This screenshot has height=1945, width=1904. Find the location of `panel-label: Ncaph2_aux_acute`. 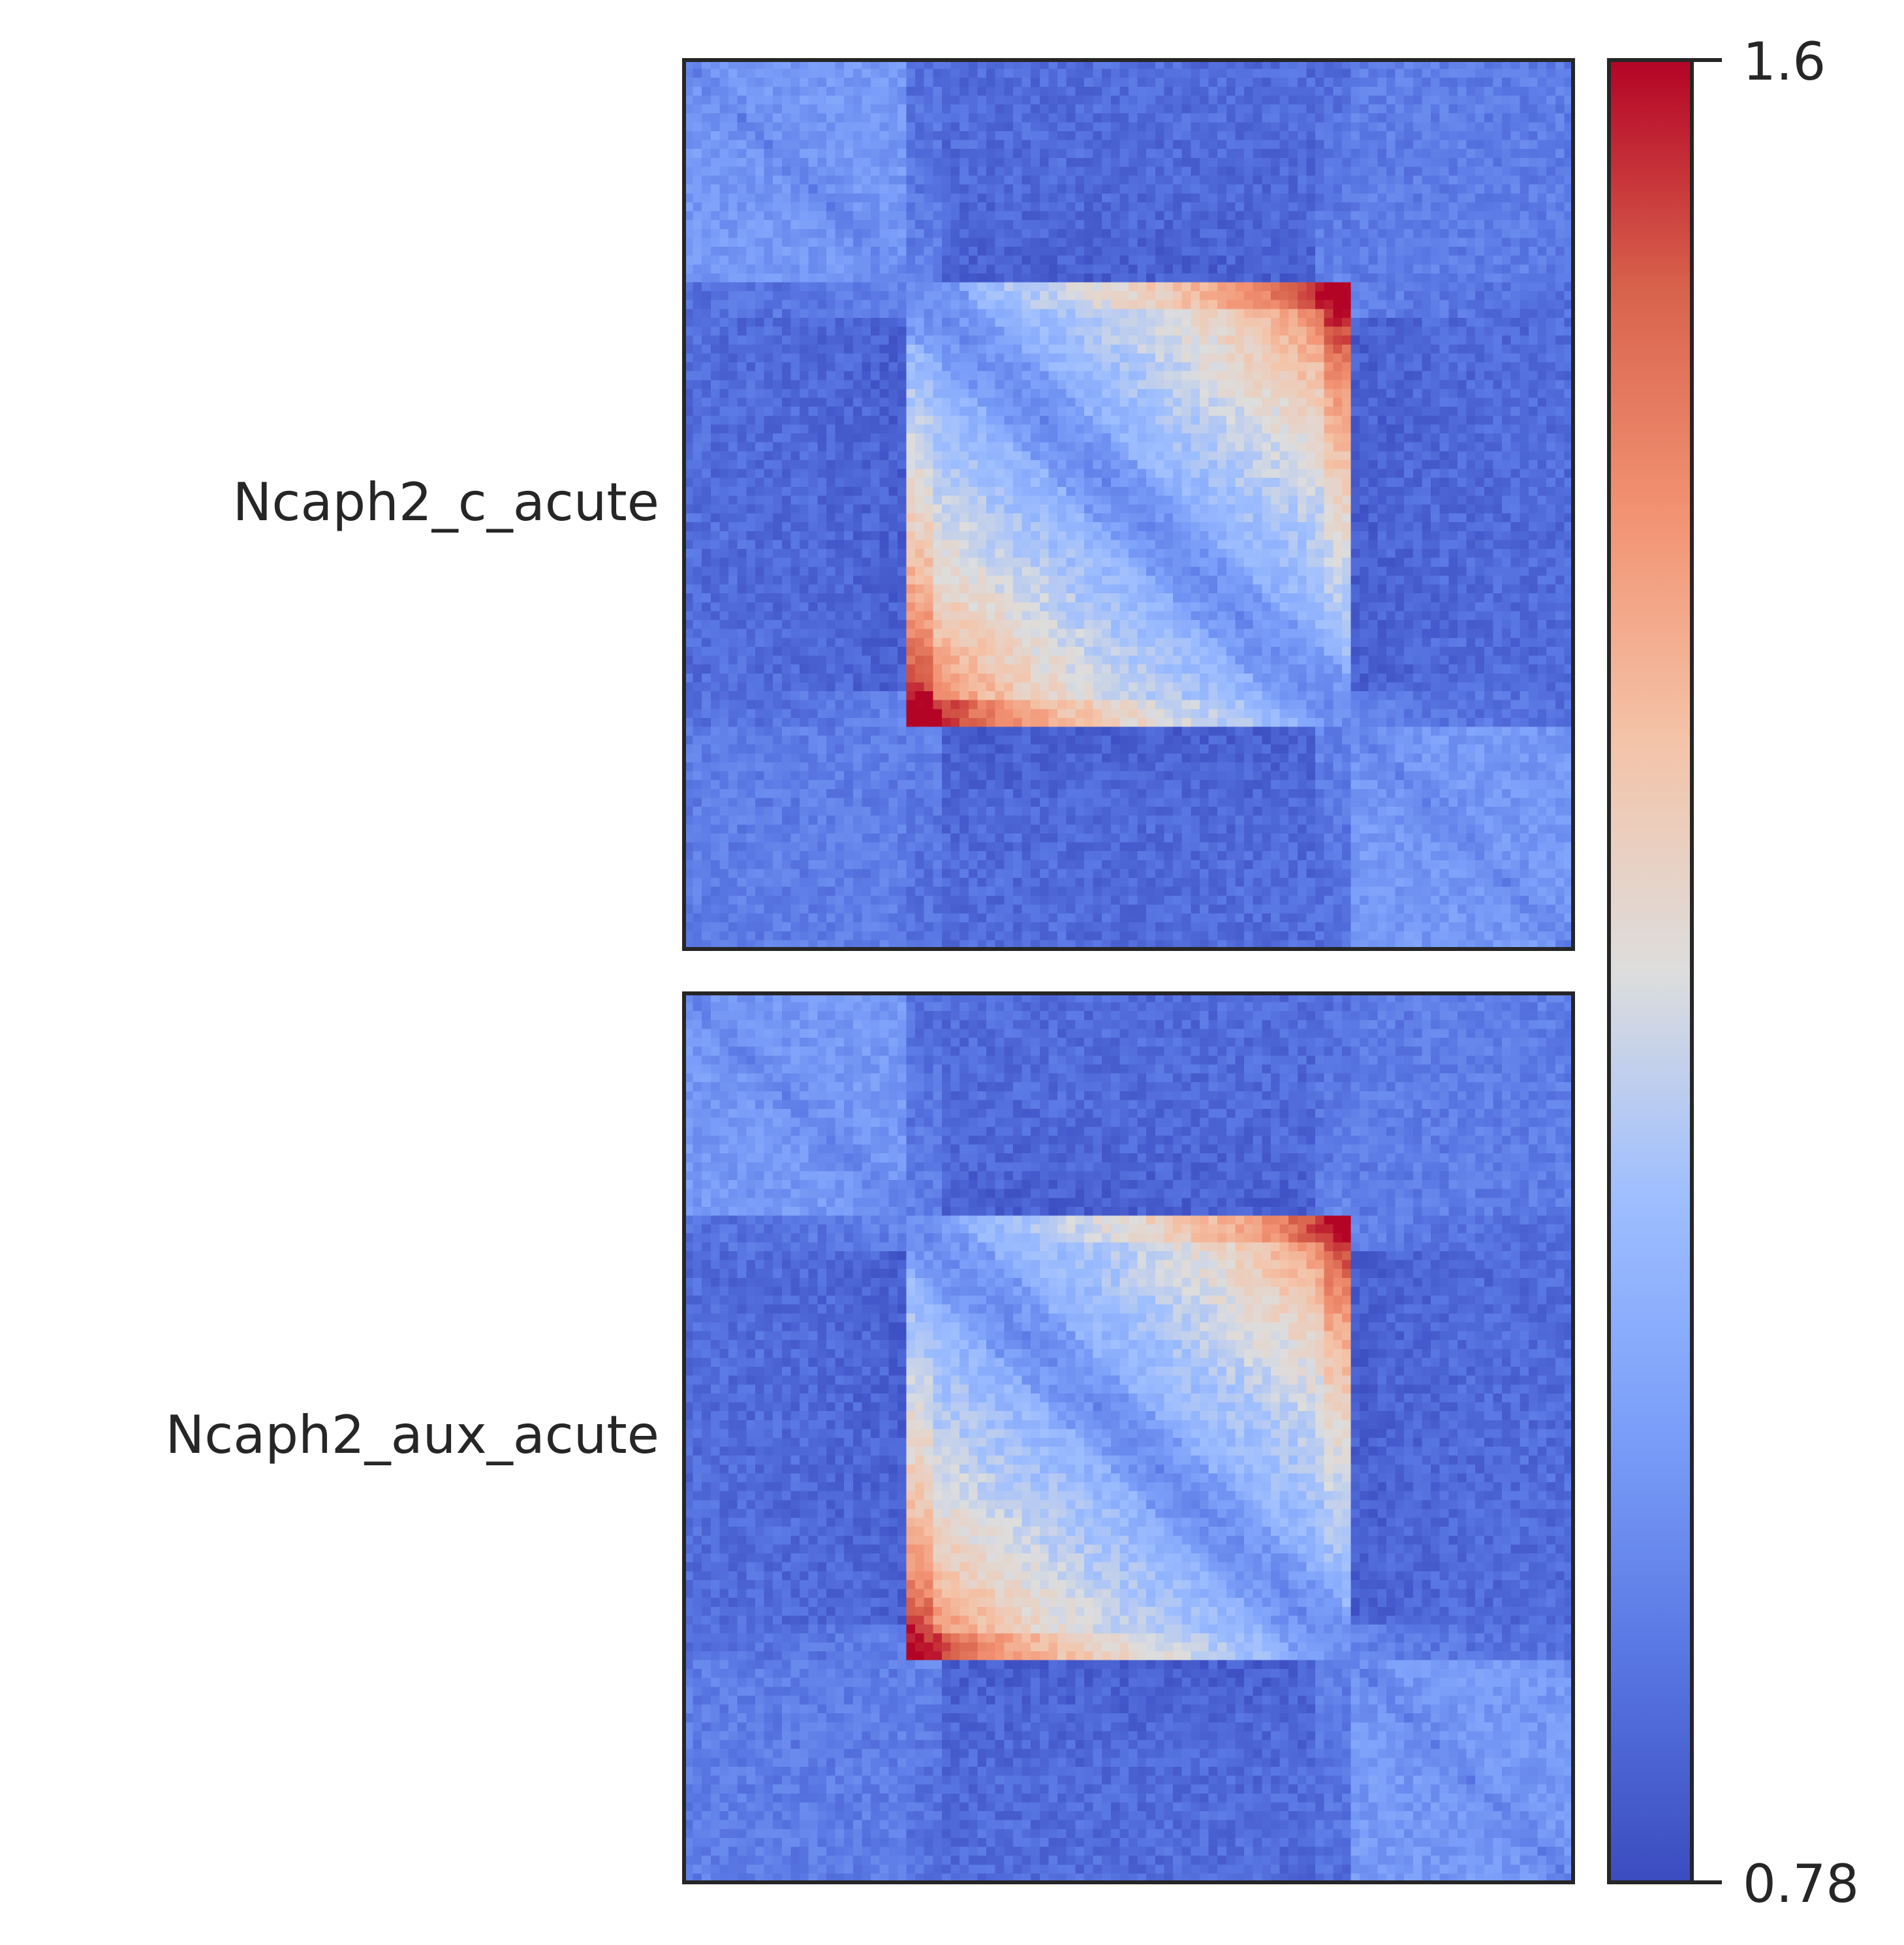

panel-label: Ncaph2_aux_acute is located at coordinates (412, 1435).